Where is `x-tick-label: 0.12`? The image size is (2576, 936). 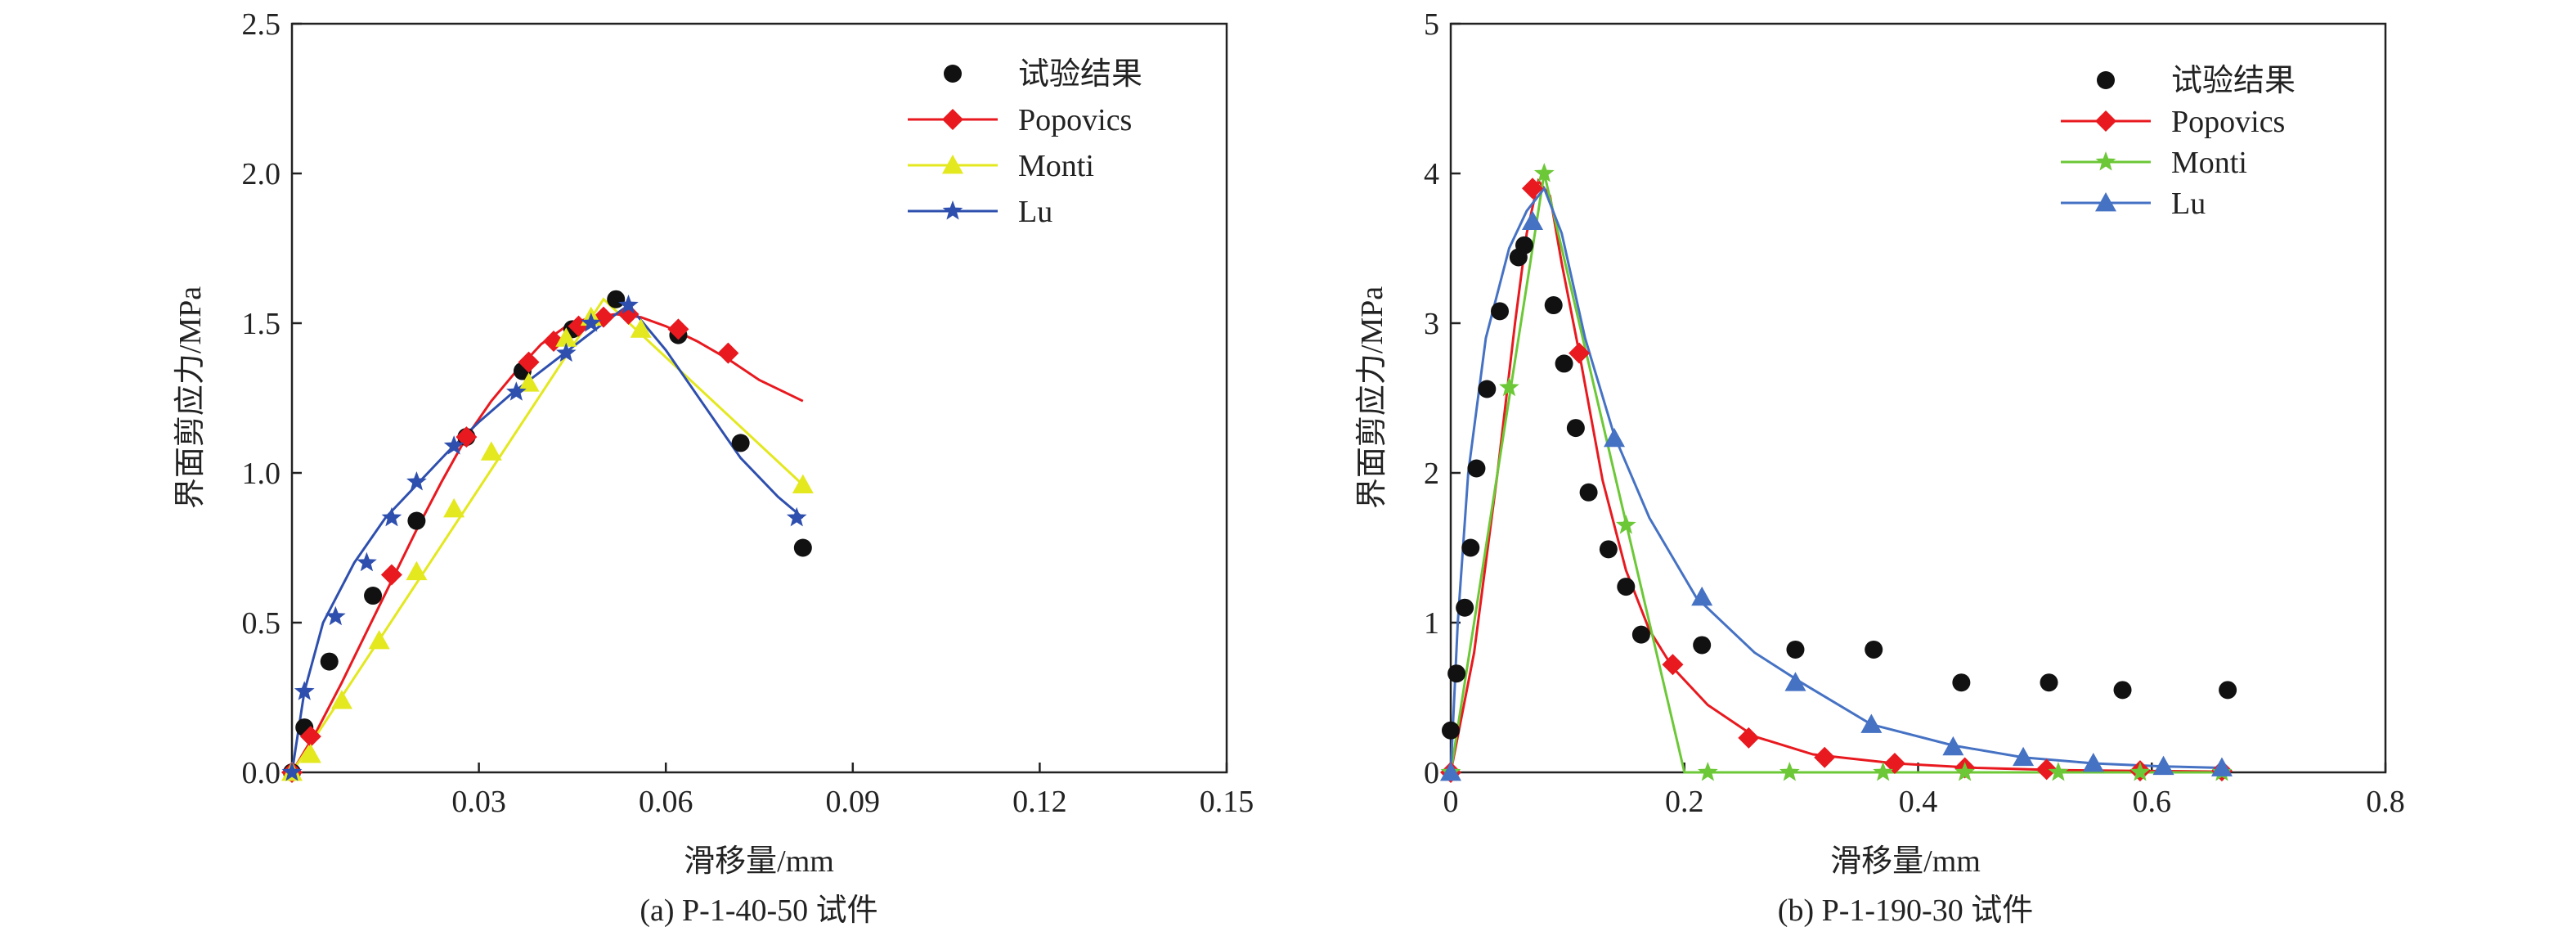 x-tick-label: 0.12 is located at coordinates (1039, 802).